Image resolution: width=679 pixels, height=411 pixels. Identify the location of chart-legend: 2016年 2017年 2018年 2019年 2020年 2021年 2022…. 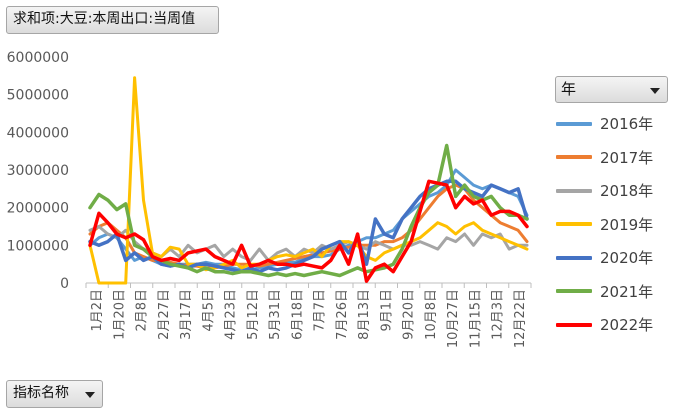
(604, 224).